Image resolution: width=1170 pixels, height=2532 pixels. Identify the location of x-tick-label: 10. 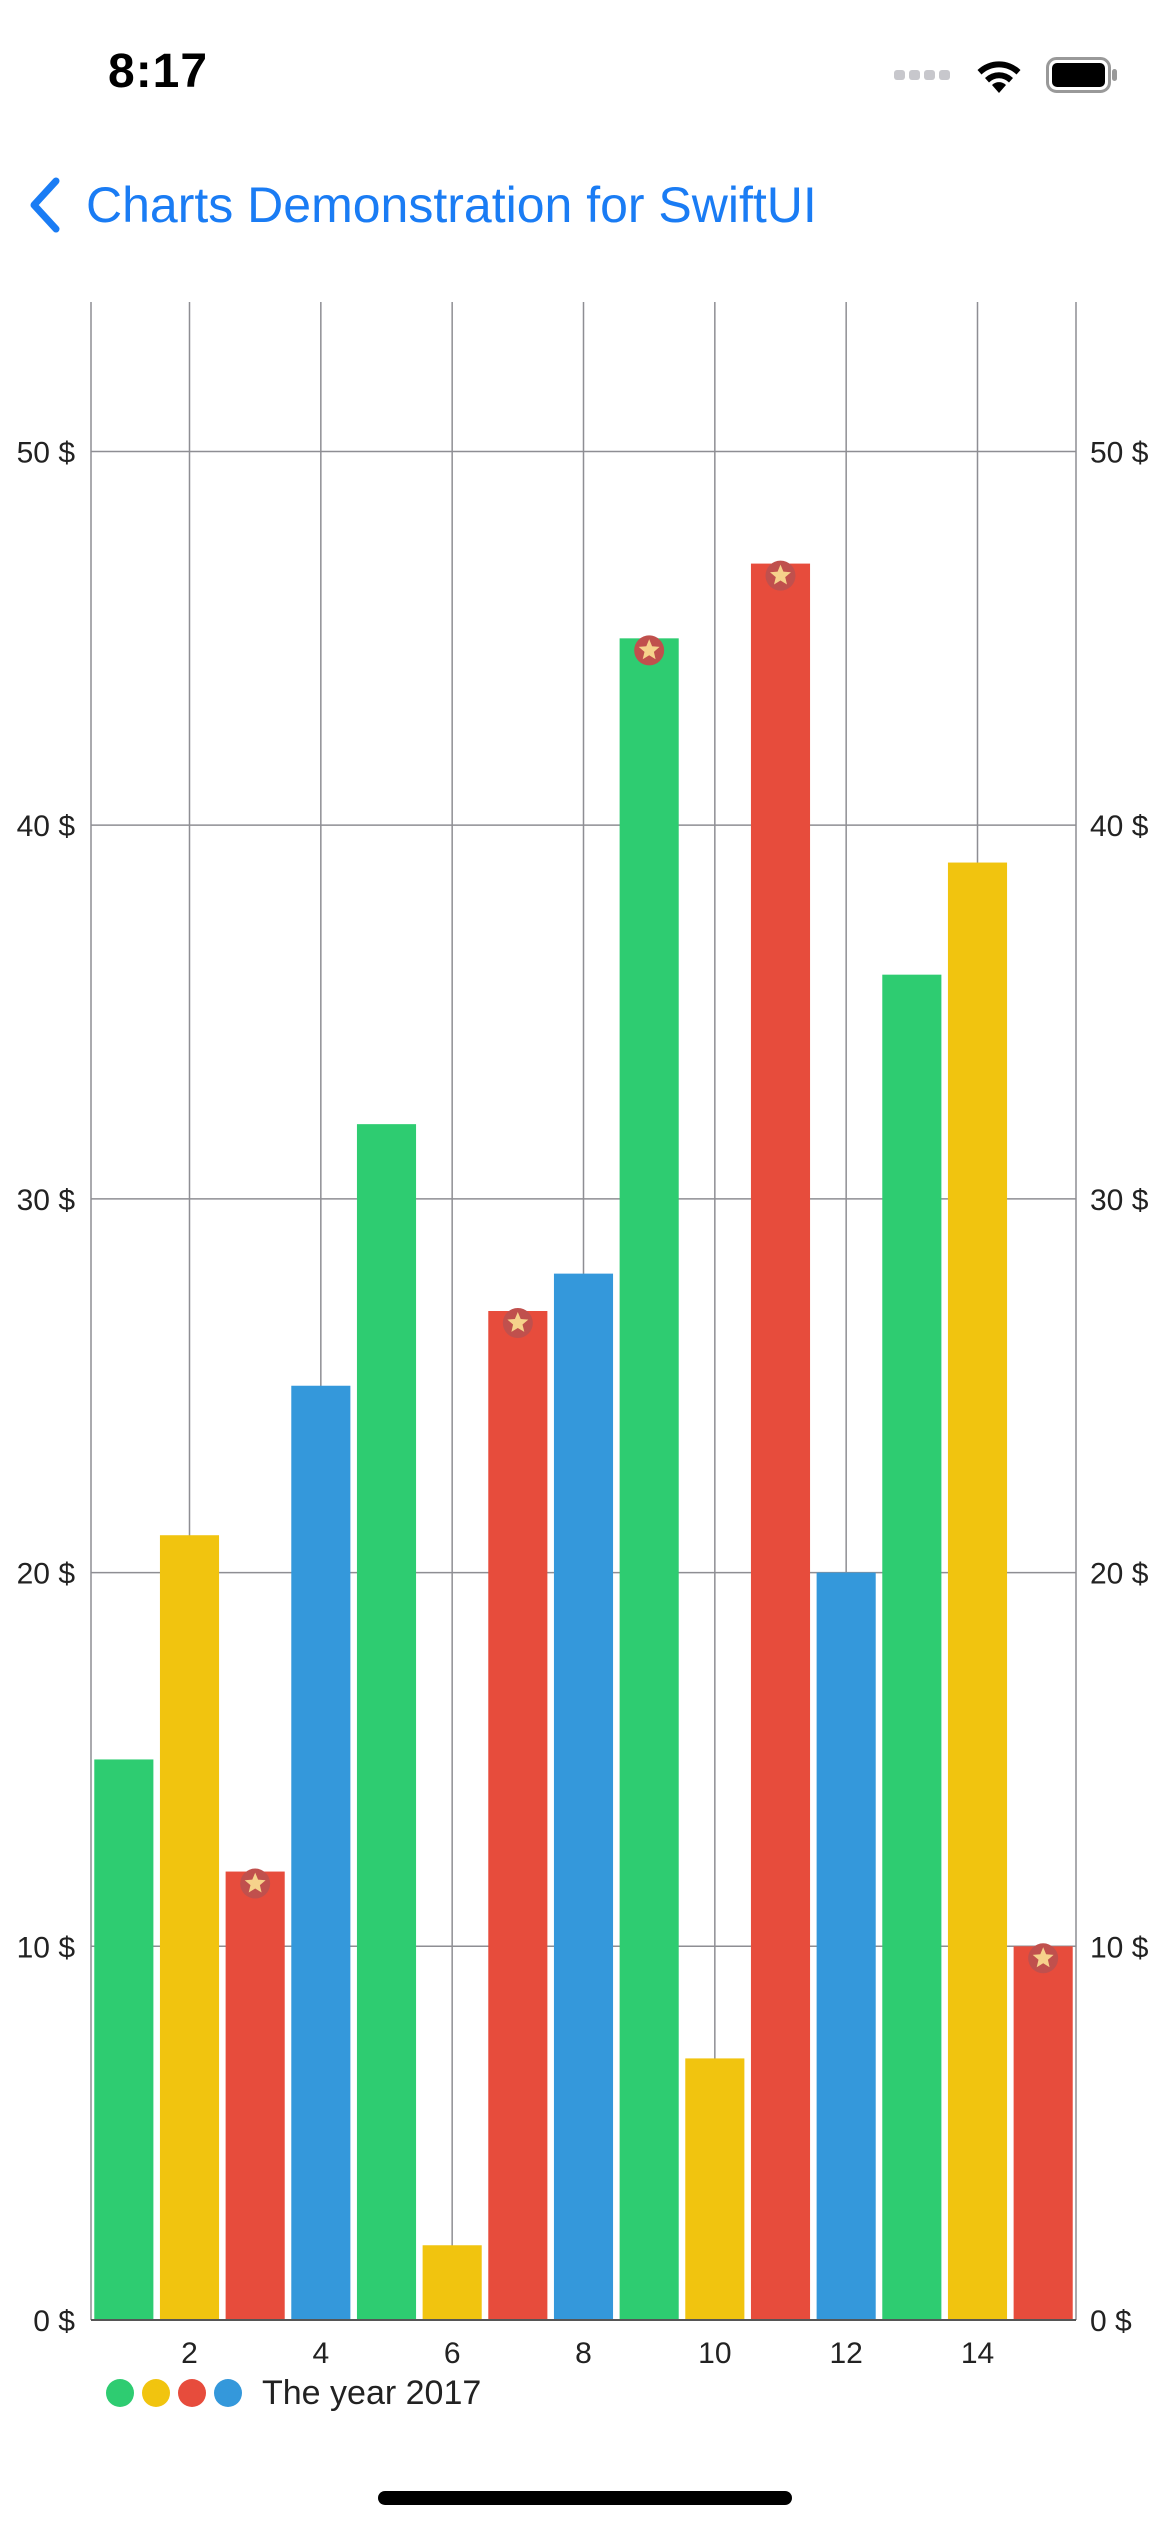
(714, 2353).